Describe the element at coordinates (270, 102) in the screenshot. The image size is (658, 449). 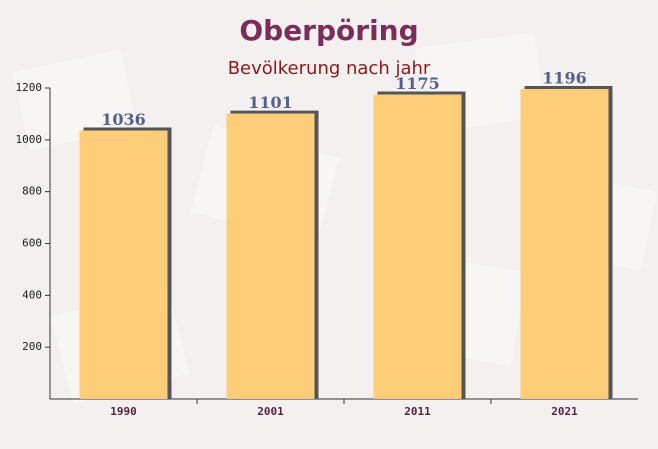
I see `value-label: 1101` at that location.